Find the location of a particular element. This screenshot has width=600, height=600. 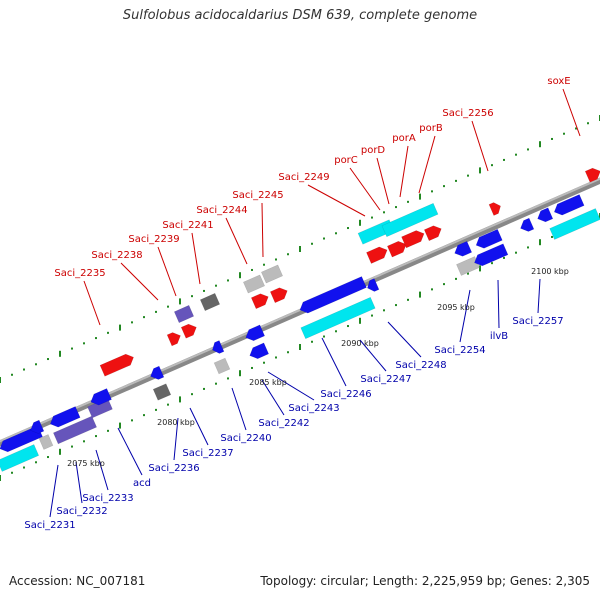

gene-label-forward: Saci_2256 is located at coordinates (467, 113).